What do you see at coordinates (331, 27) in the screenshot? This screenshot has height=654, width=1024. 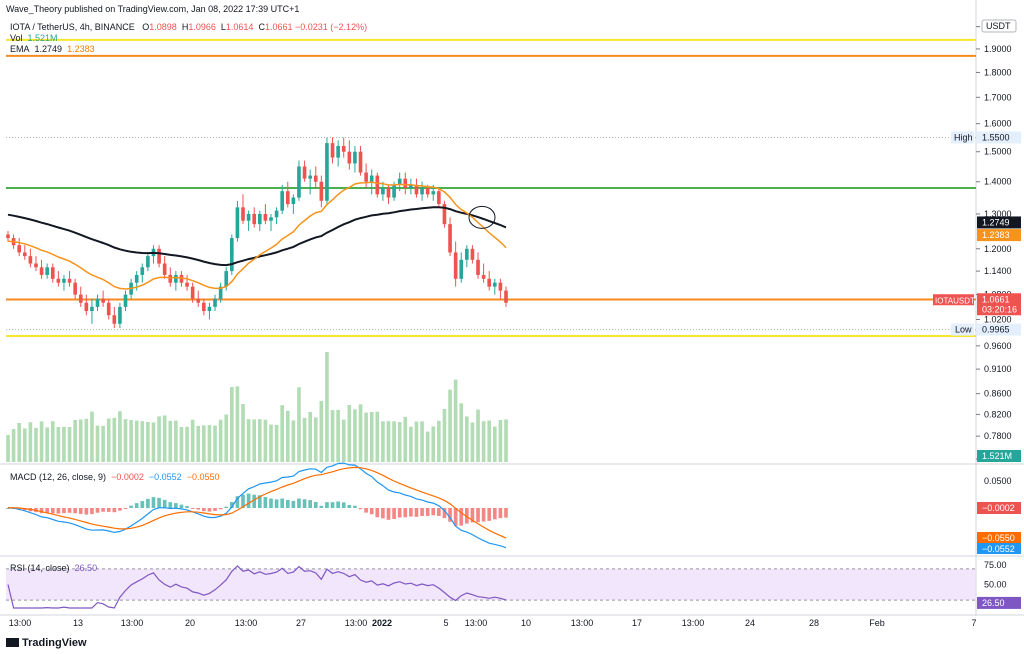 I see `price-change: −0.0231 (−2.12%)` at bounding box center [331, 27].